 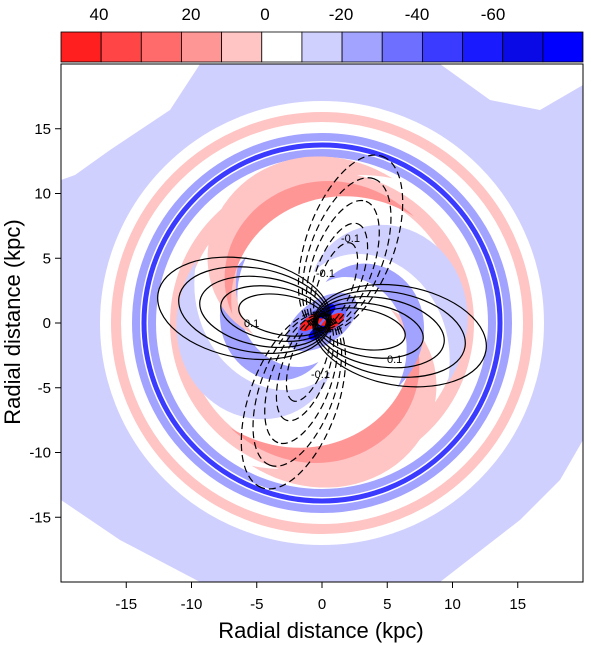 I want to click on x-tick-label: 5, so click(x=387, y=604).